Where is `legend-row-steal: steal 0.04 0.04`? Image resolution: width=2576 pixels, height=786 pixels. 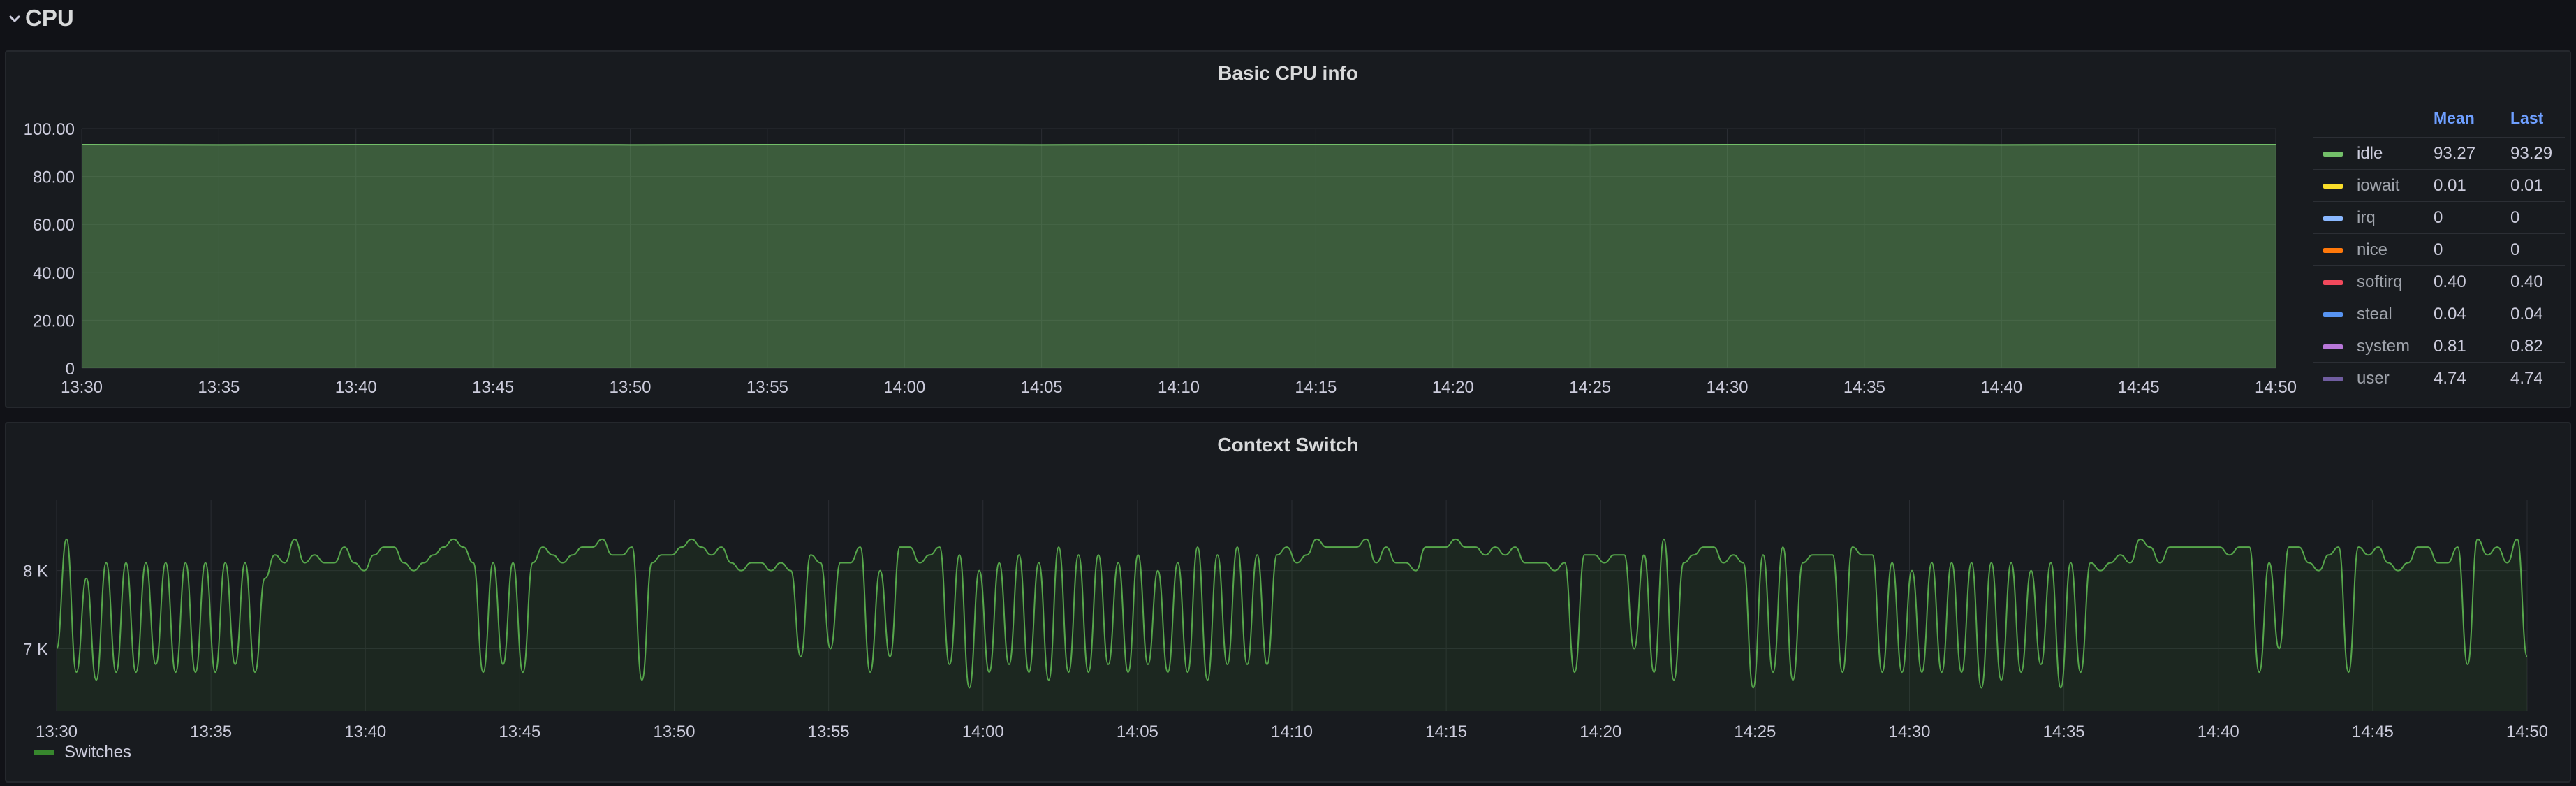 legend-row-steal: steal 0.04 0.04 is located at coordinates (2439, 314).